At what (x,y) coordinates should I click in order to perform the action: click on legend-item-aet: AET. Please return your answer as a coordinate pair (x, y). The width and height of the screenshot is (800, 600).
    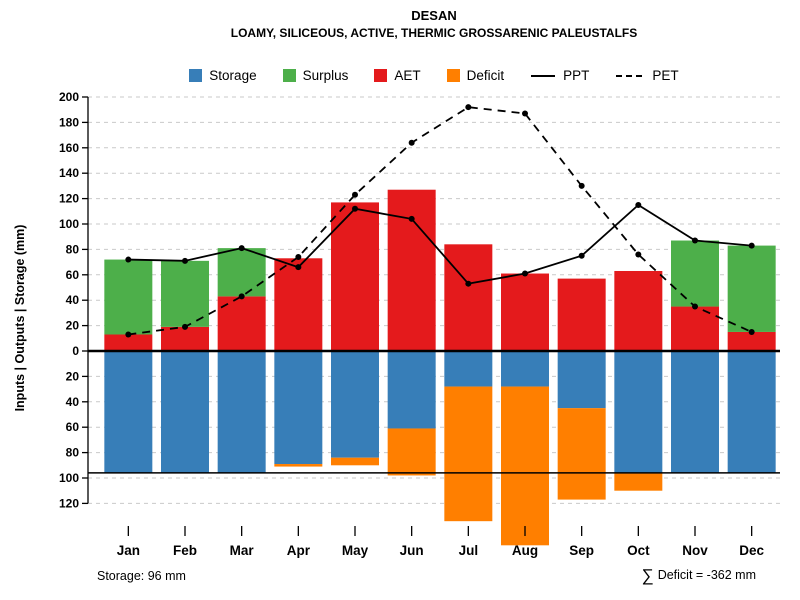
    Looking at the image, I should click on (397, 75).